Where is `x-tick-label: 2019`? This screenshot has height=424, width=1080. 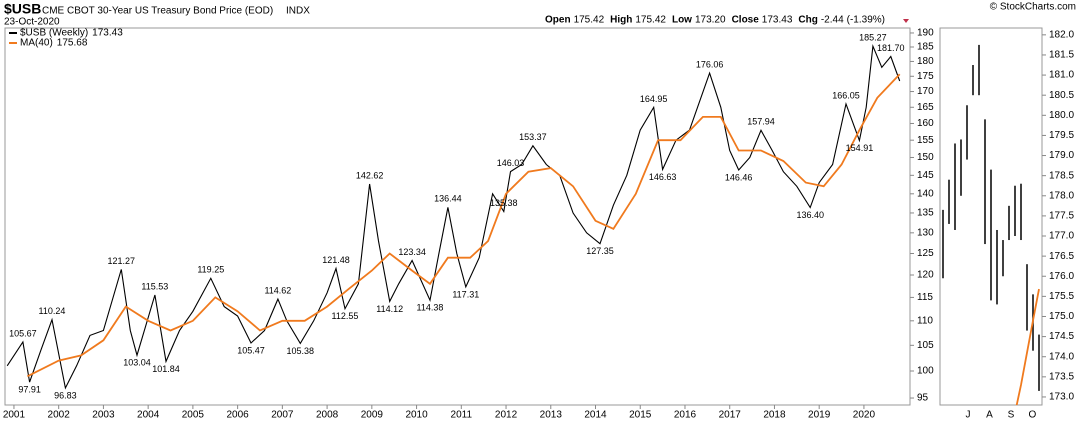
x-tick-label: 2019 is located at coordinates (819, 415).